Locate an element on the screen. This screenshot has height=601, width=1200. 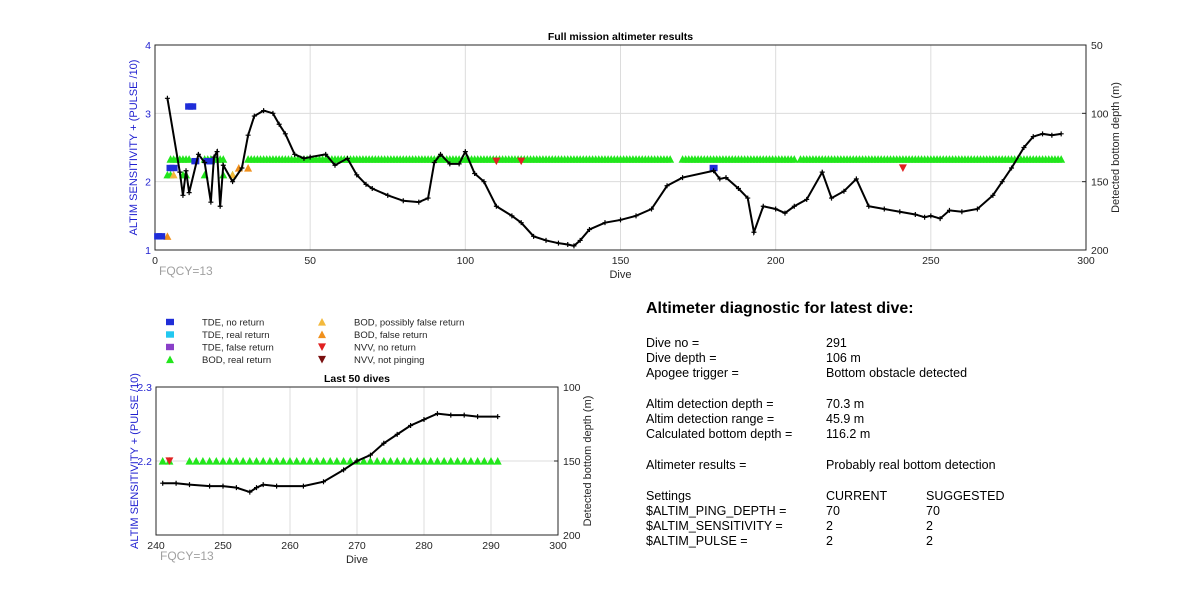
y-right-axis-label: Detected bottom depth (m) is located at coordinates (588, 461).